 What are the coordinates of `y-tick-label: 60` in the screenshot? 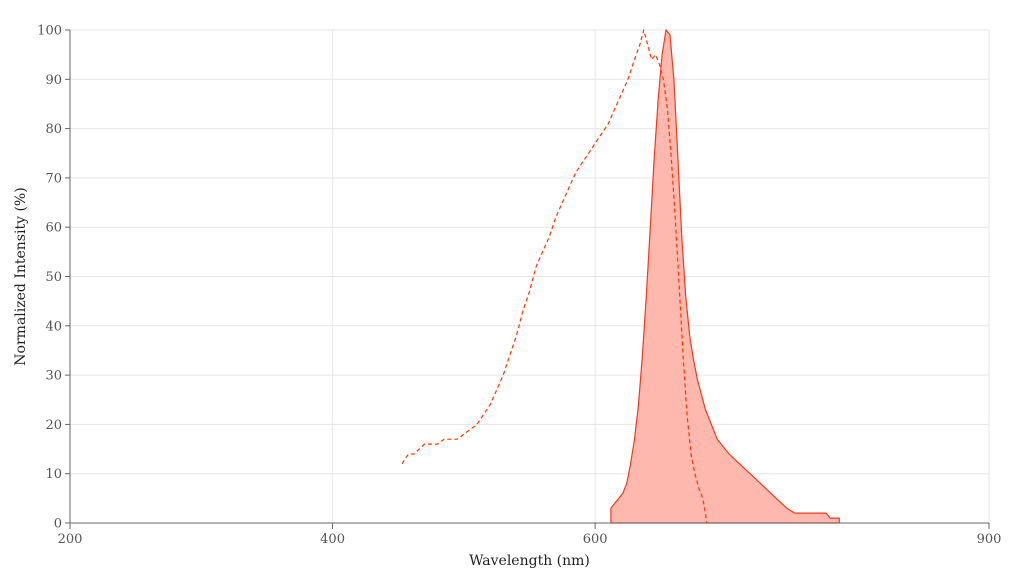 It's located at (53, 228).